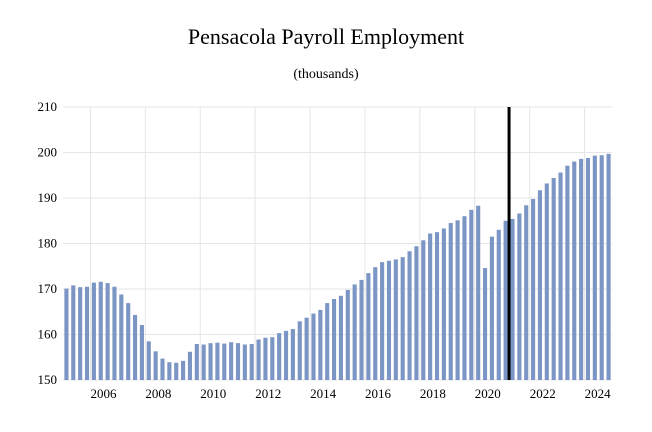  Describe the element at coordinates (488, 393) in the screenshot. I see `x-tick-label: 2020` at that location.